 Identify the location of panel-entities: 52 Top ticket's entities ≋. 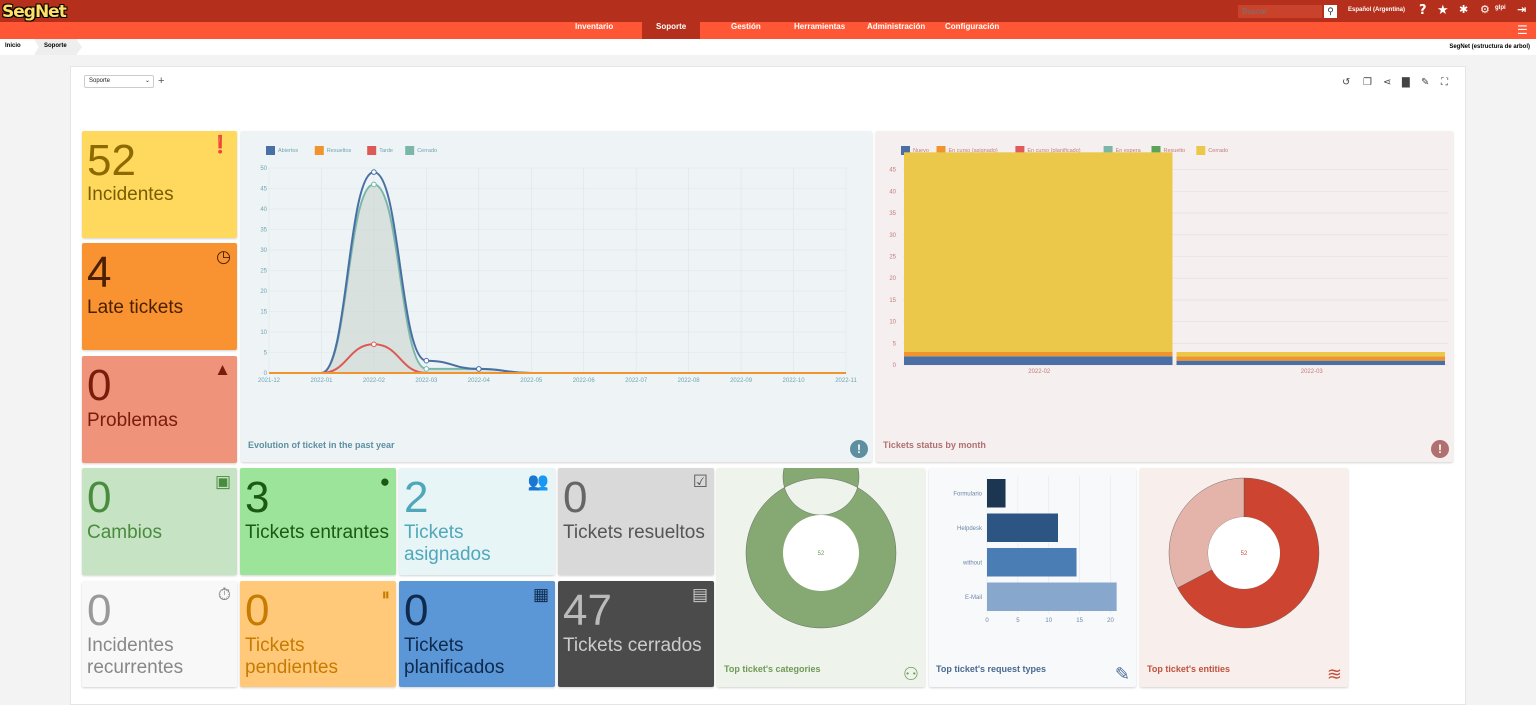
(1244, 577).